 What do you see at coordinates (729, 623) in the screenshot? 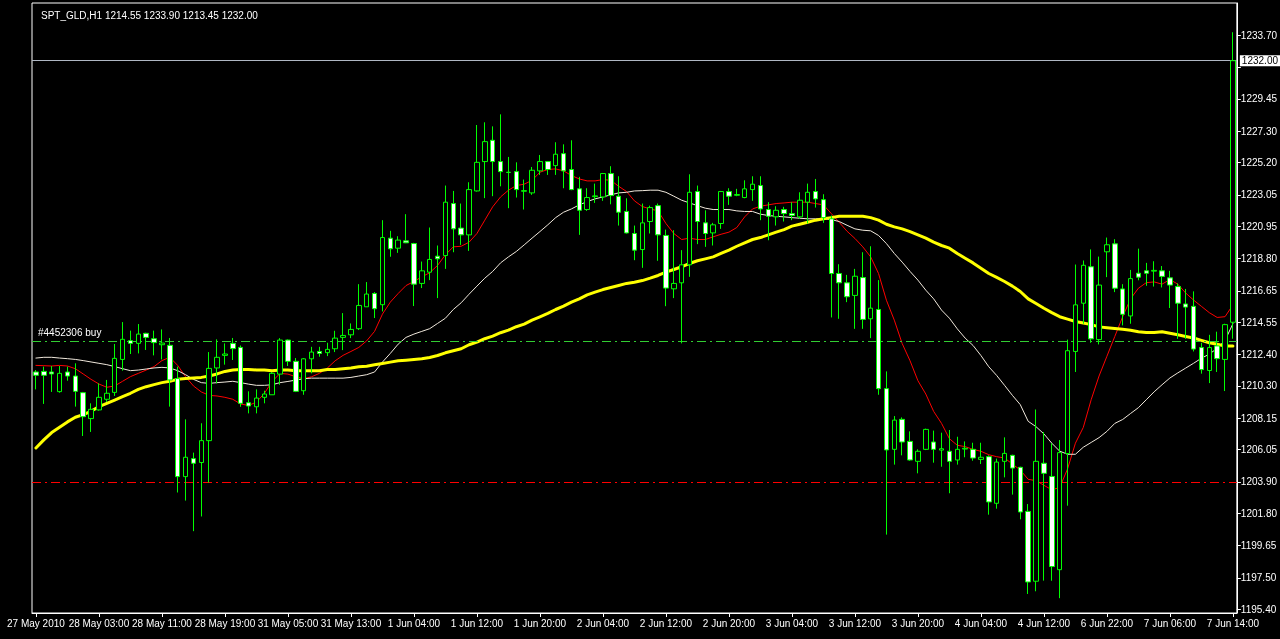
I see `x-tick-label: 2 Jun 20:00` at bounding box center [729, 623].